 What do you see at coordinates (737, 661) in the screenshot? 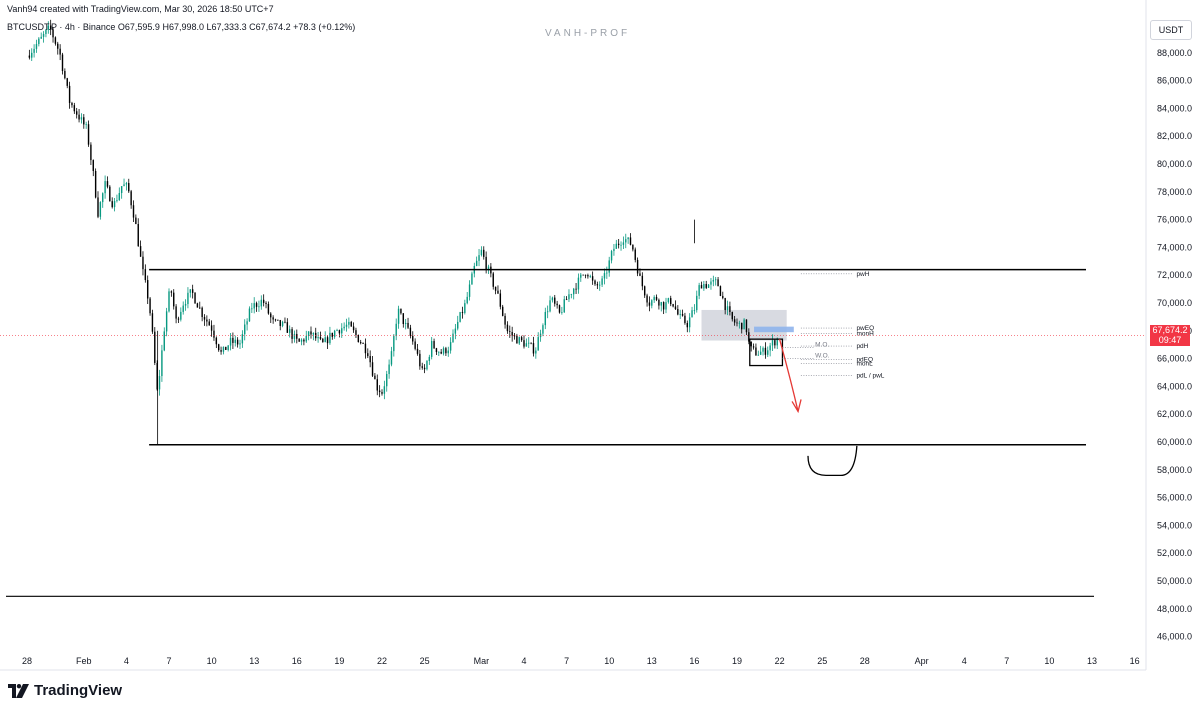
I see `x-tick-label: 19` at bounding box center [737, 661].